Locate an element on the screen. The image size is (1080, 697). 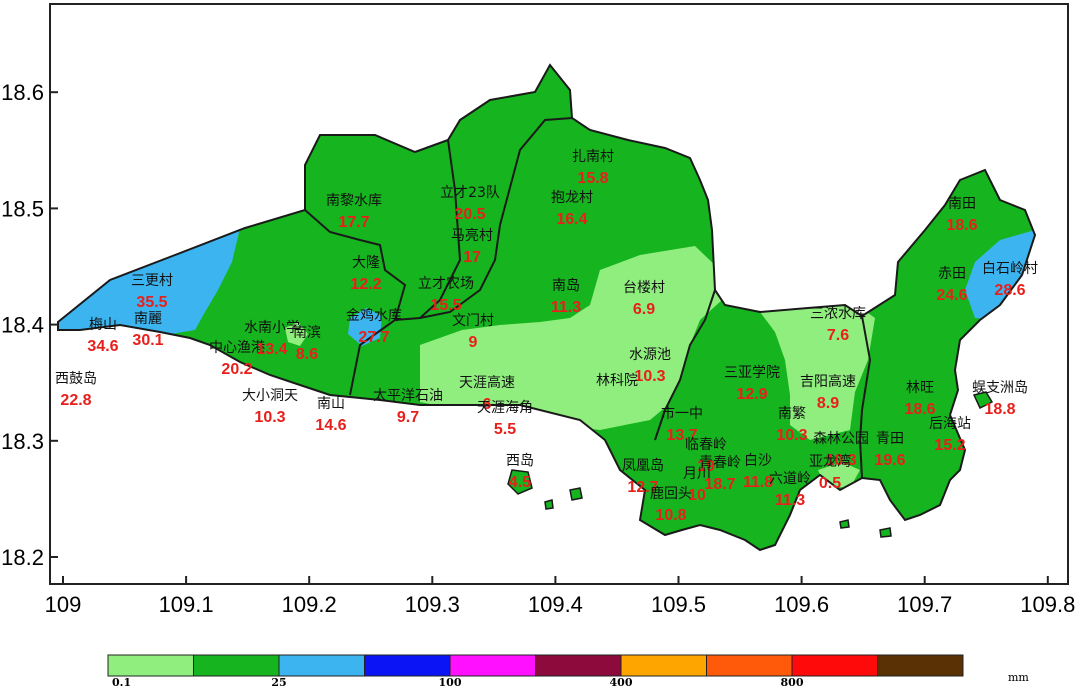
station-35: 凤凰岛 12.7 is located at coordinates (643, 477).